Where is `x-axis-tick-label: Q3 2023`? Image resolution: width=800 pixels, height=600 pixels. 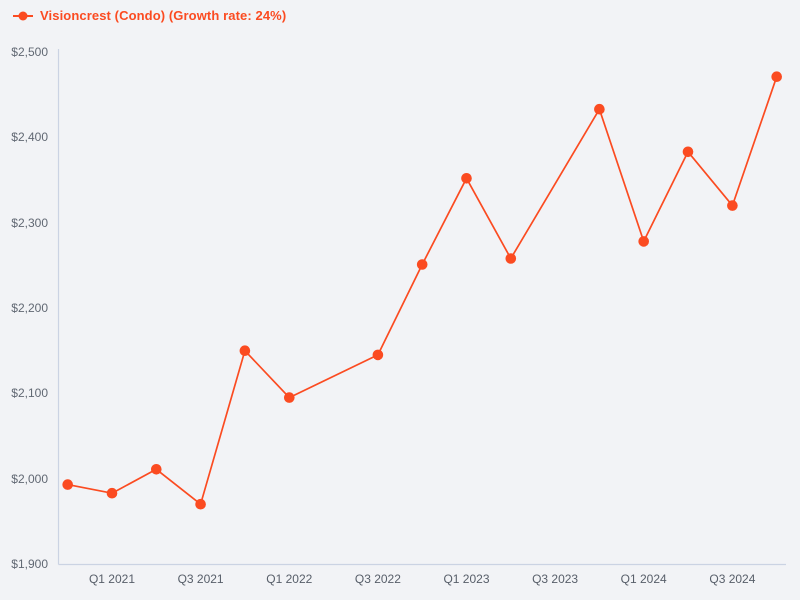
x-axis-tick-label: Q3 2023 is located at coordinates (555, 579).